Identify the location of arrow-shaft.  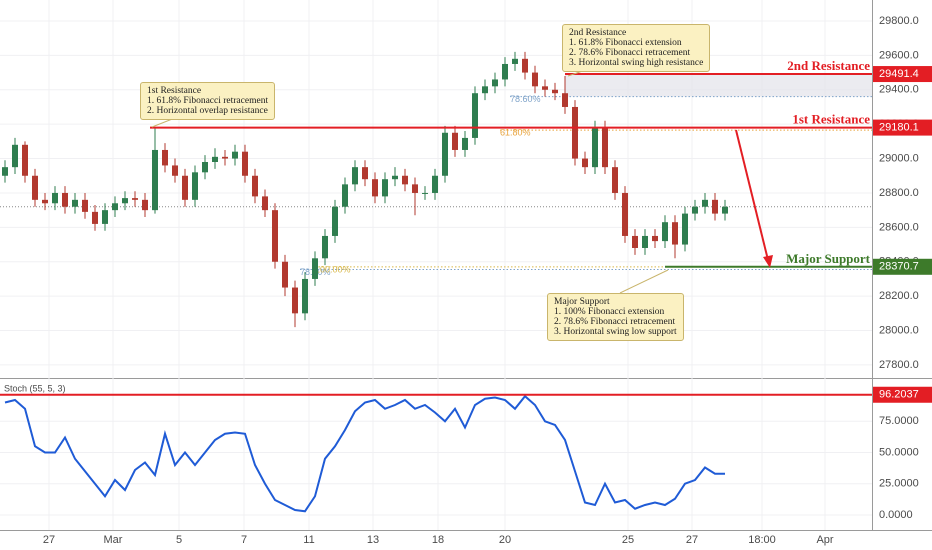
(752, 195).